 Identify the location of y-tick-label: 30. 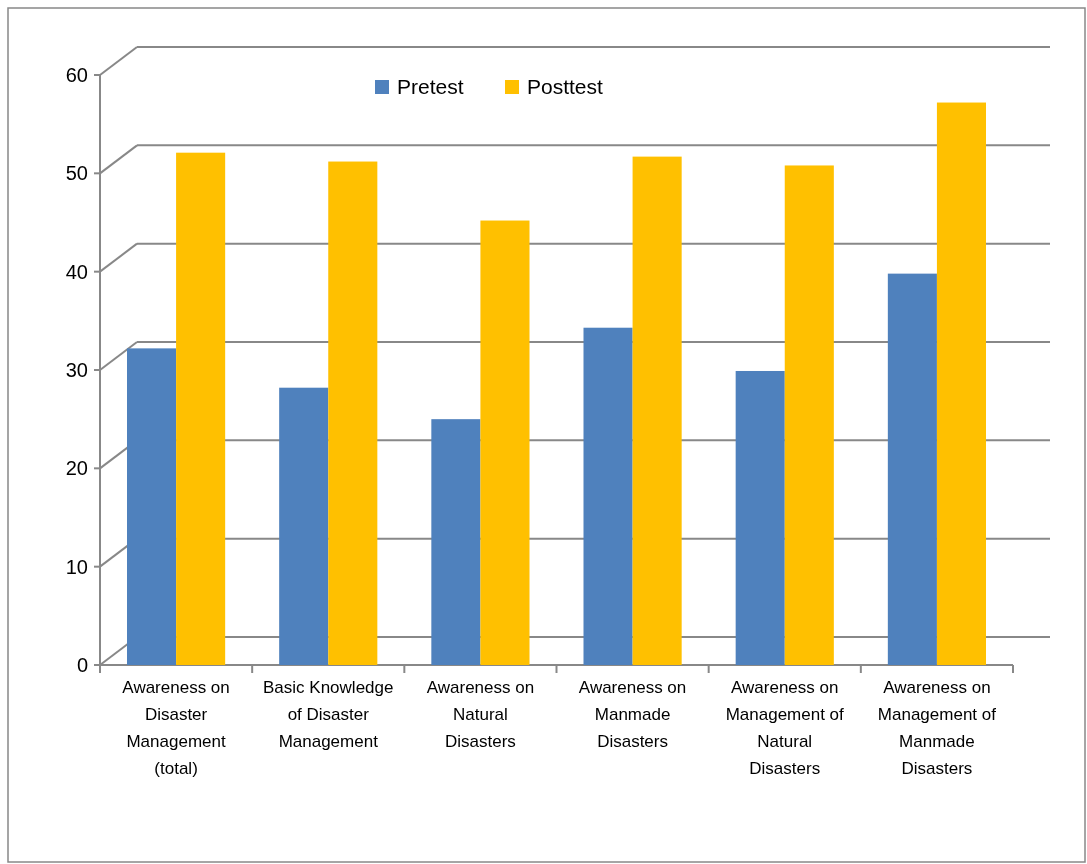
(76, 370).